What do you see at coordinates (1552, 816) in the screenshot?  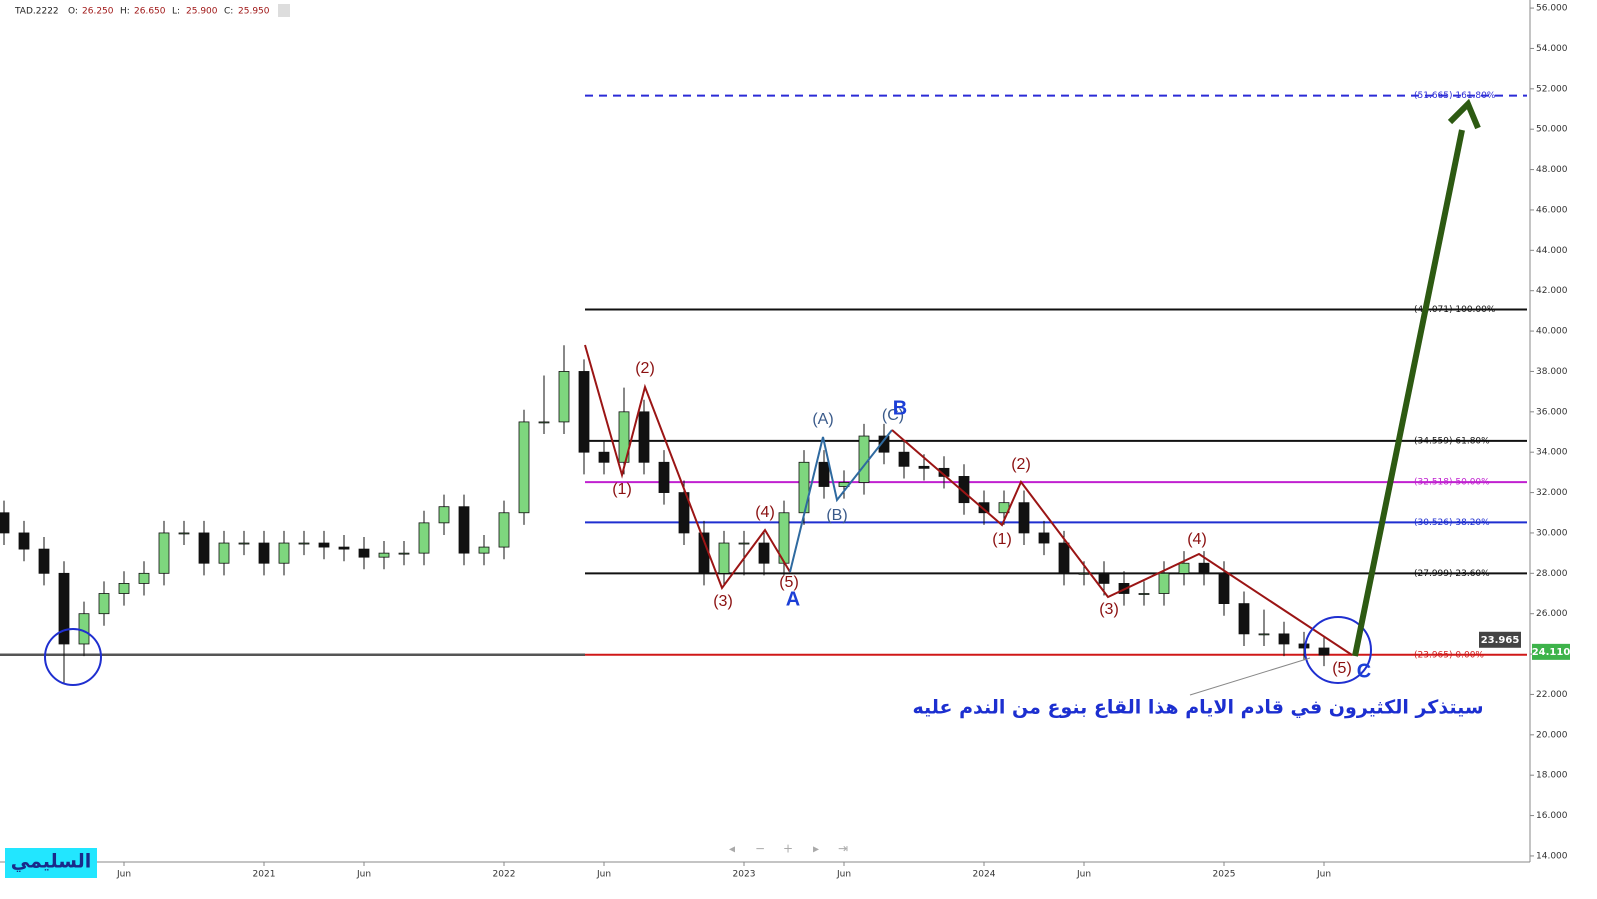 I see `y-tick-label: 16.000` at bounding box center [1552, 816].